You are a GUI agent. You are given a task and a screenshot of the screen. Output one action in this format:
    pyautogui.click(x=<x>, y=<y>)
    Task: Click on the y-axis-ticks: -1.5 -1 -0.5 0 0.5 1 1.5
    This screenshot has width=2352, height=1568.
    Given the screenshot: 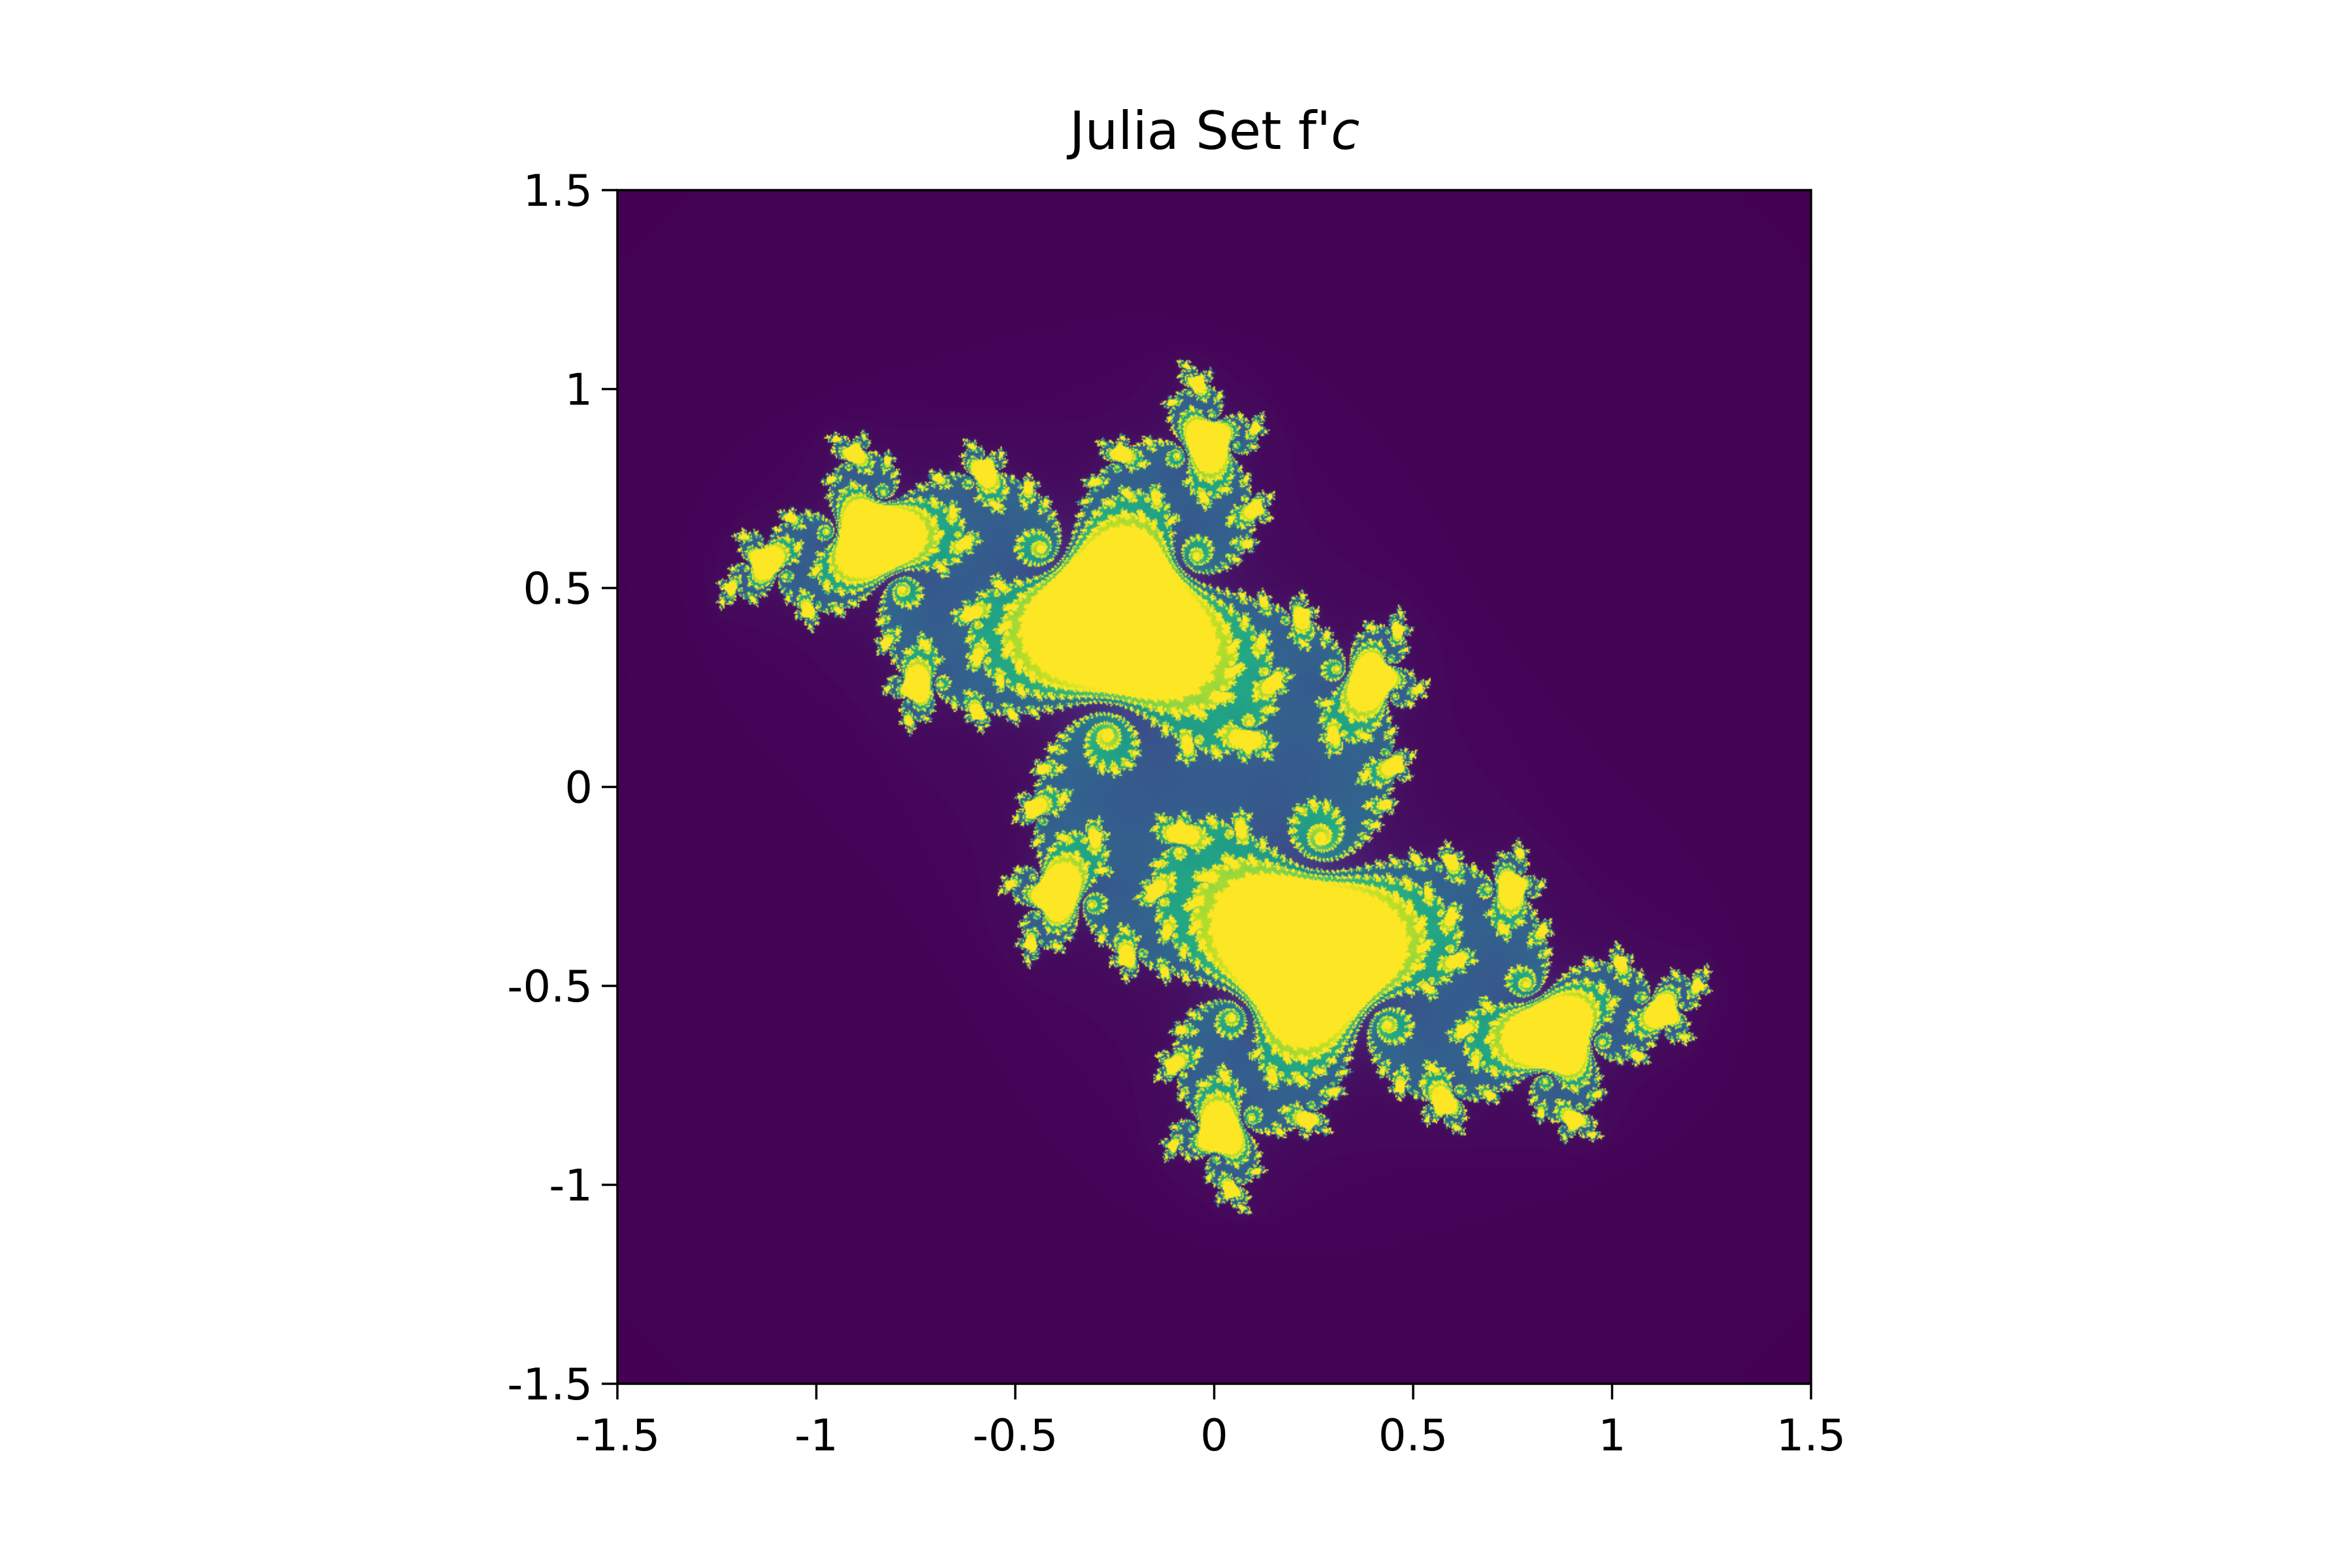 What is the action you would take?
    pyautogui.click(x=562, y=787)
    